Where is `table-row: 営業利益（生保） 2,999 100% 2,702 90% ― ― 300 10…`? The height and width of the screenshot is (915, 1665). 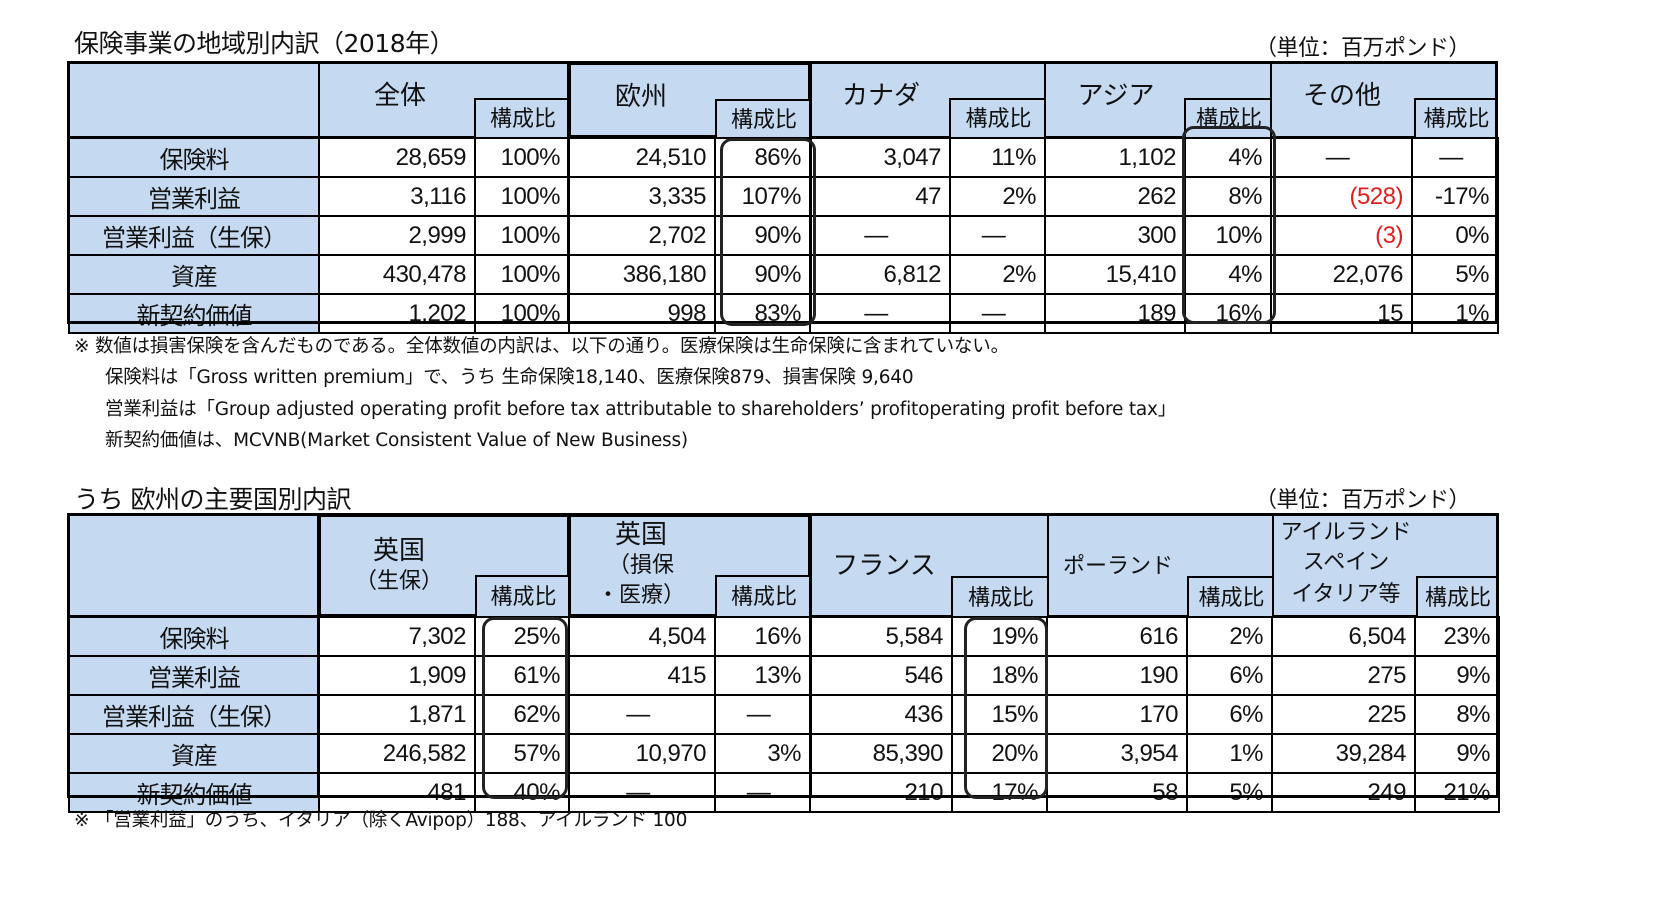
table-row: 営業利益（生保） 2,999 100% 2,702 90% ― ― 300 10… is located at coordinates (783, 235).